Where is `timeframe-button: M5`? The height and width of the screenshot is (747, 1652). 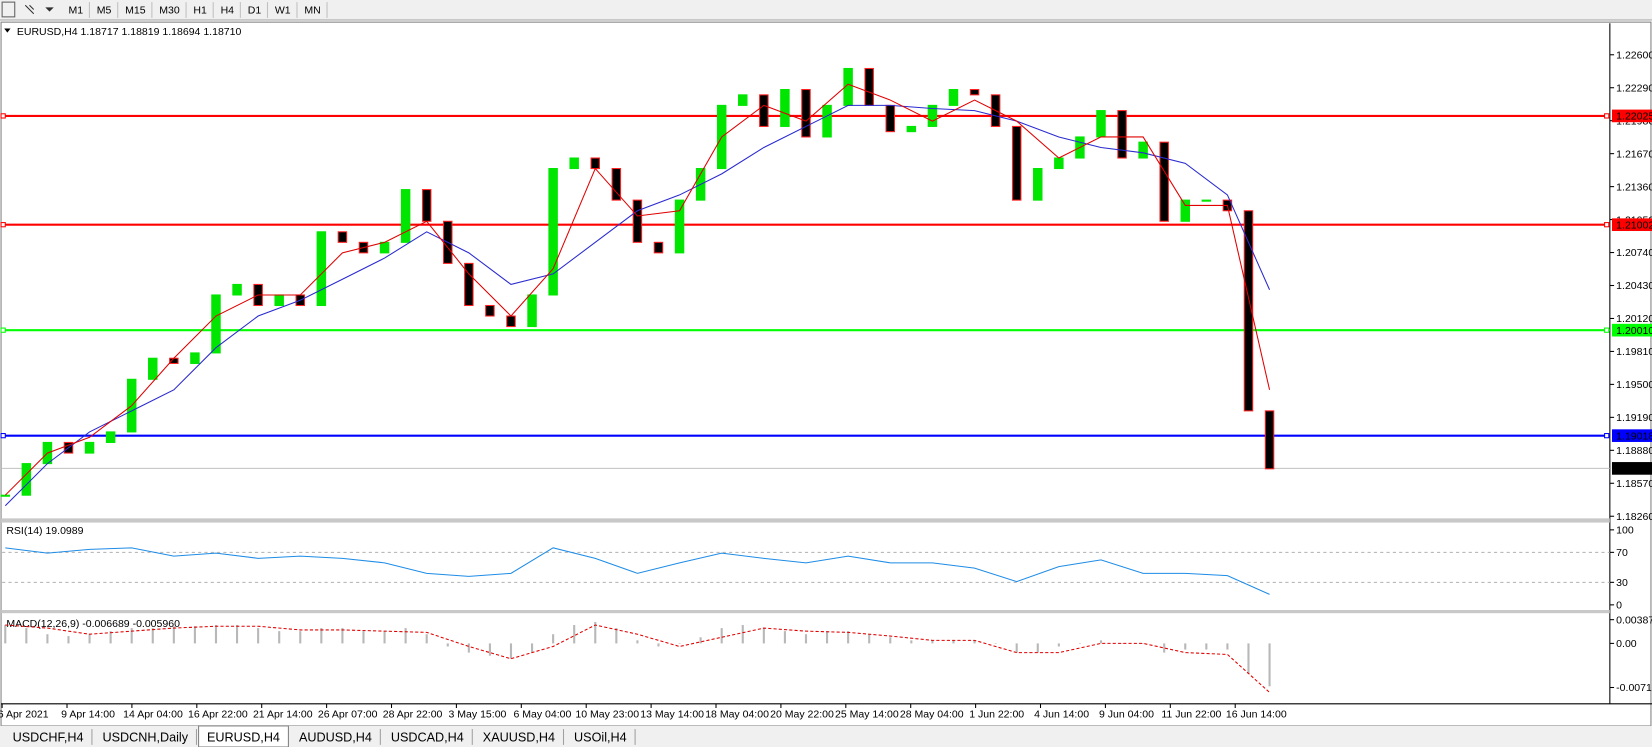 timeframe-button: M5 is located at coordinates (104, 11).